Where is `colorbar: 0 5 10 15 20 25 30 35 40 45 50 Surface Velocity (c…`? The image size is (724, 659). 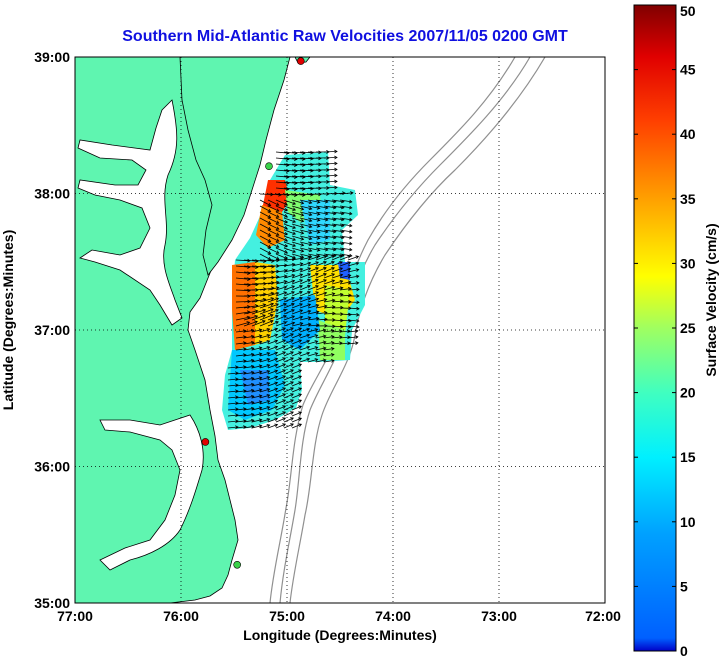 colorbar: 0 5 10 15 20 25 30 35 40 45 50 Surface Velocity (c… is located at coordinates (676, 331).